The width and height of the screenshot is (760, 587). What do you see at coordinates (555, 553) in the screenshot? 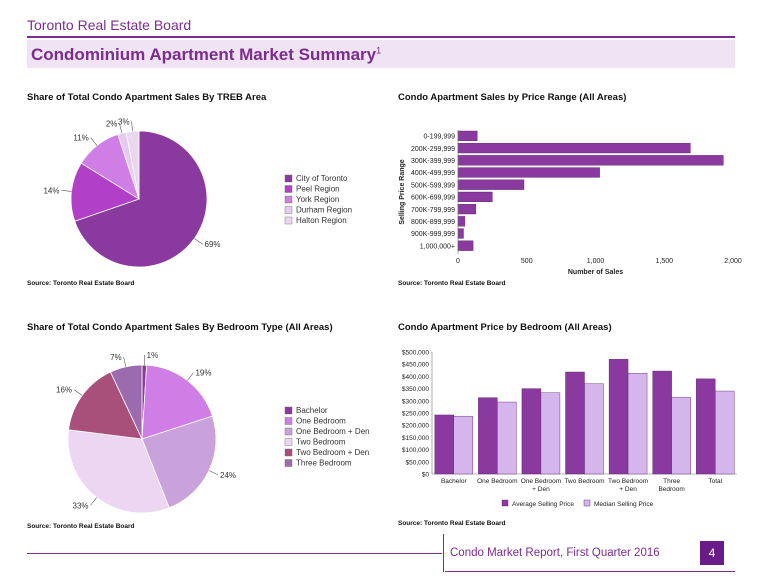
I see `report-name: Condo Market Report, First Quarter 2016` at bounding box center [555, 553].